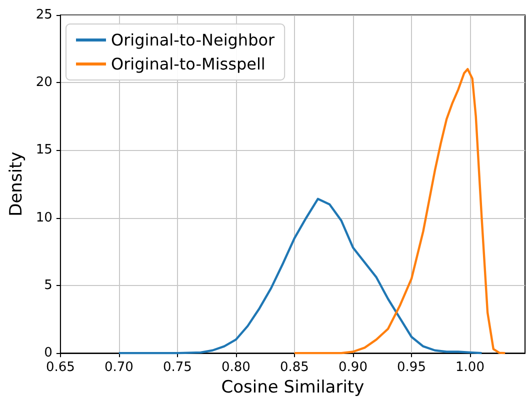  Describe the element at coordinates (16, 184) in the screenshot. I see `y-axis-title: Density` at that location.